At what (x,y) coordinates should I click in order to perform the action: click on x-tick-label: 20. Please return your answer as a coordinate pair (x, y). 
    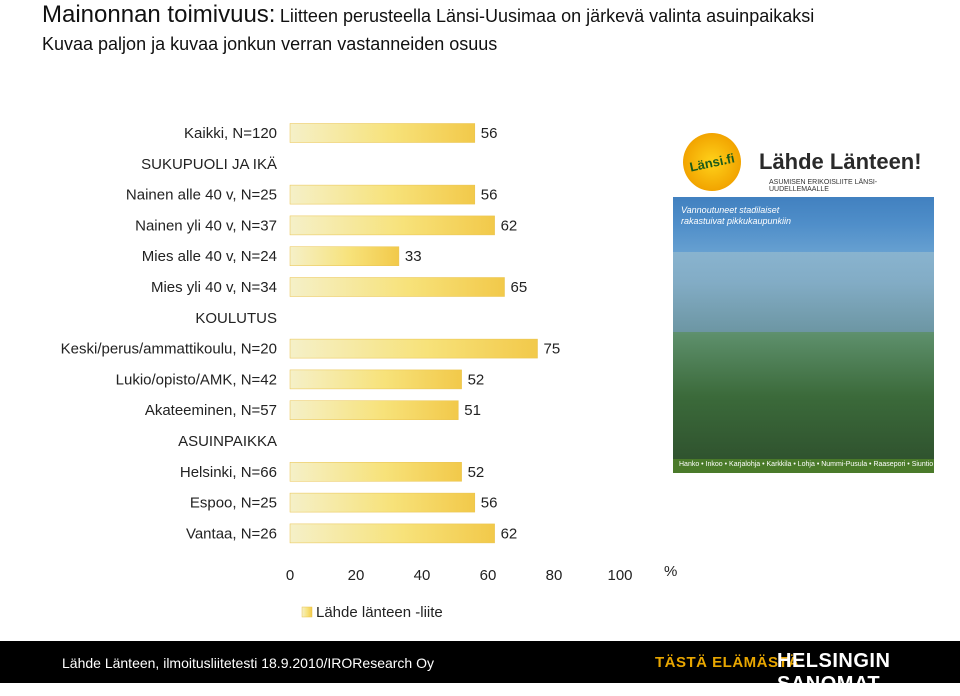
    Looking at the image, I should click on (356, 575).